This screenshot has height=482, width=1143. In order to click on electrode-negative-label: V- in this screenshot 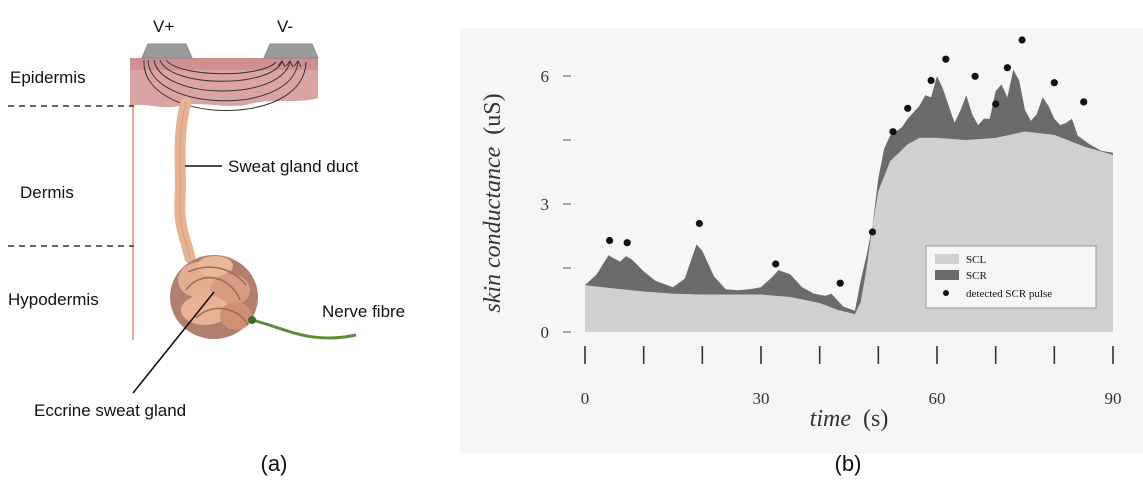, I will do `click(285, 26)`.